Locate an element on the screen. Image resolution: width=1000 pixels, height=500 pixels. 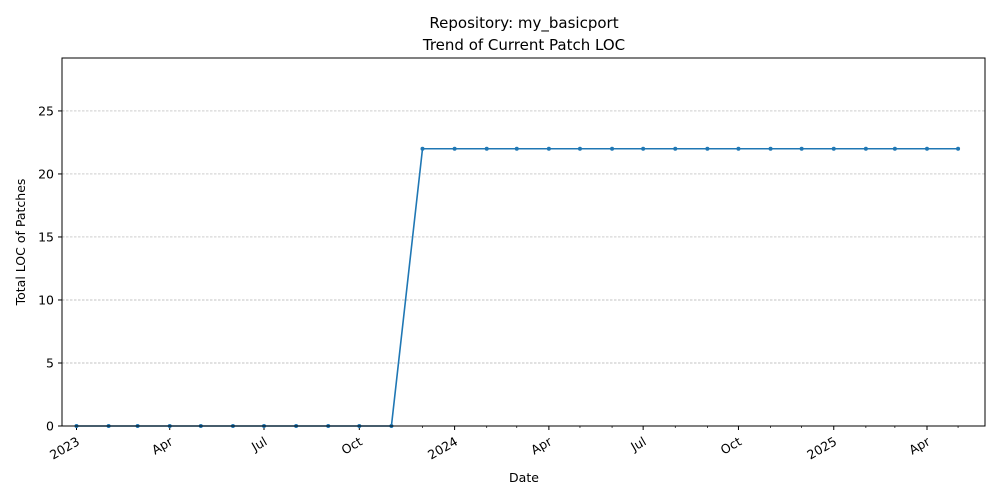
x-tick-label: 2024 is located at coordinates (442, 448).